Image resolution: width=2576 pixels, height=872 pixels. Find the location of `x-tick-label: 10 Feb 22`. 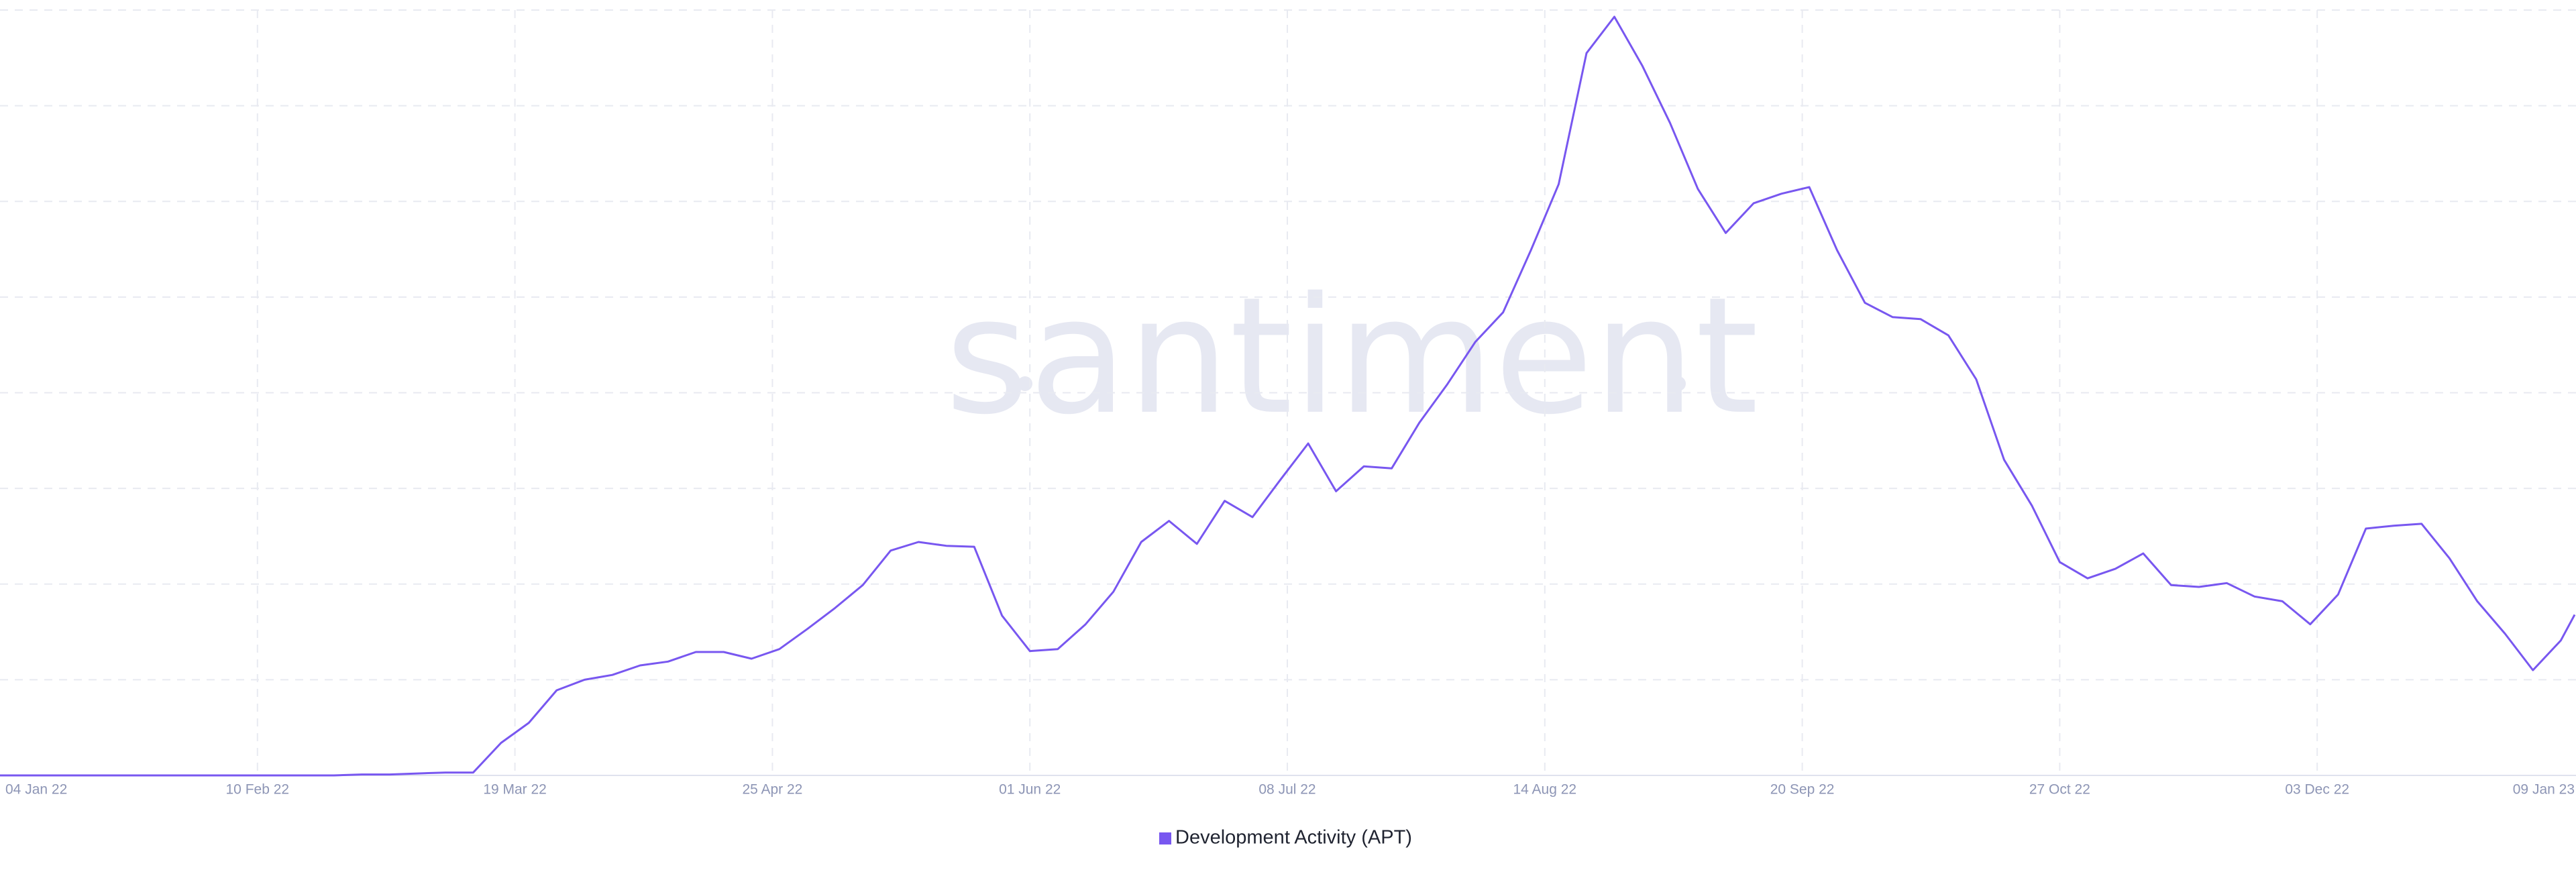

x-tick-label: 10 Feb 22 is located at coordinates (258, 790).